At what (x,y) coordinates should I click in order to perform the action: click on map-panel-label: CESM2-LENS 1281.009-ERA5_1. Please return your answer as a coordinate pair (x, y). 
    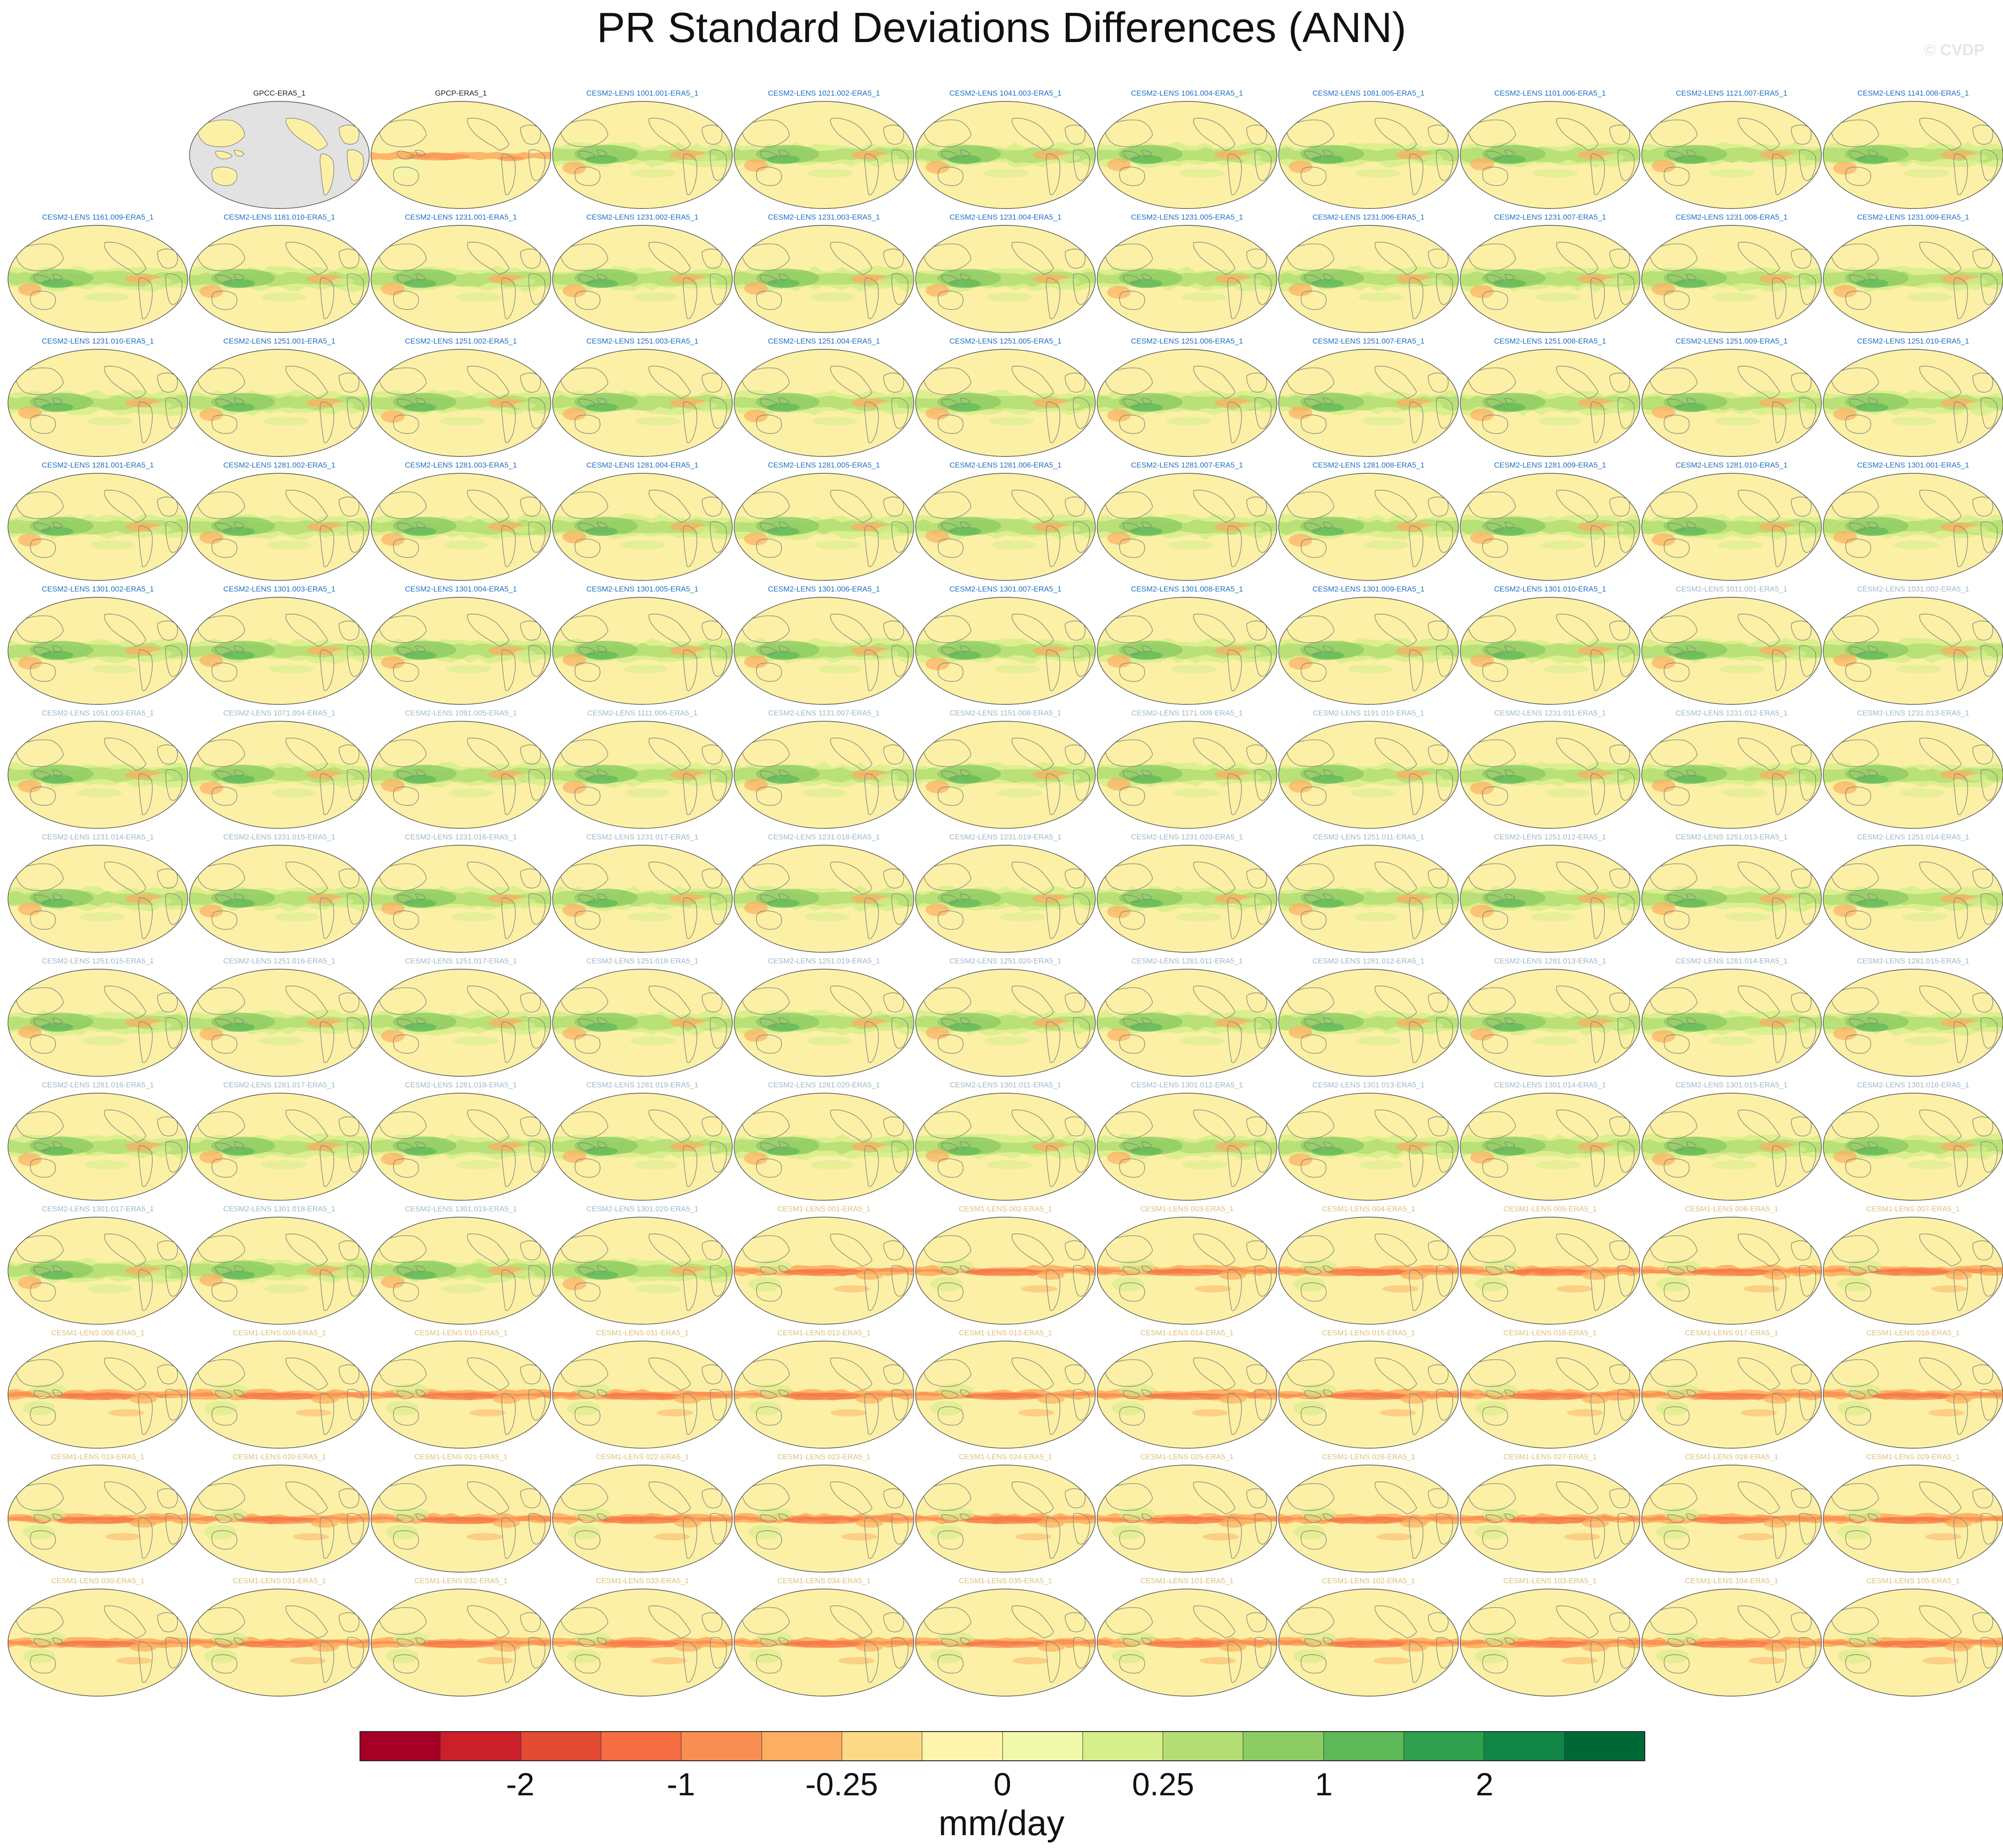
    Looking at the image, I should click on (1550, 465).